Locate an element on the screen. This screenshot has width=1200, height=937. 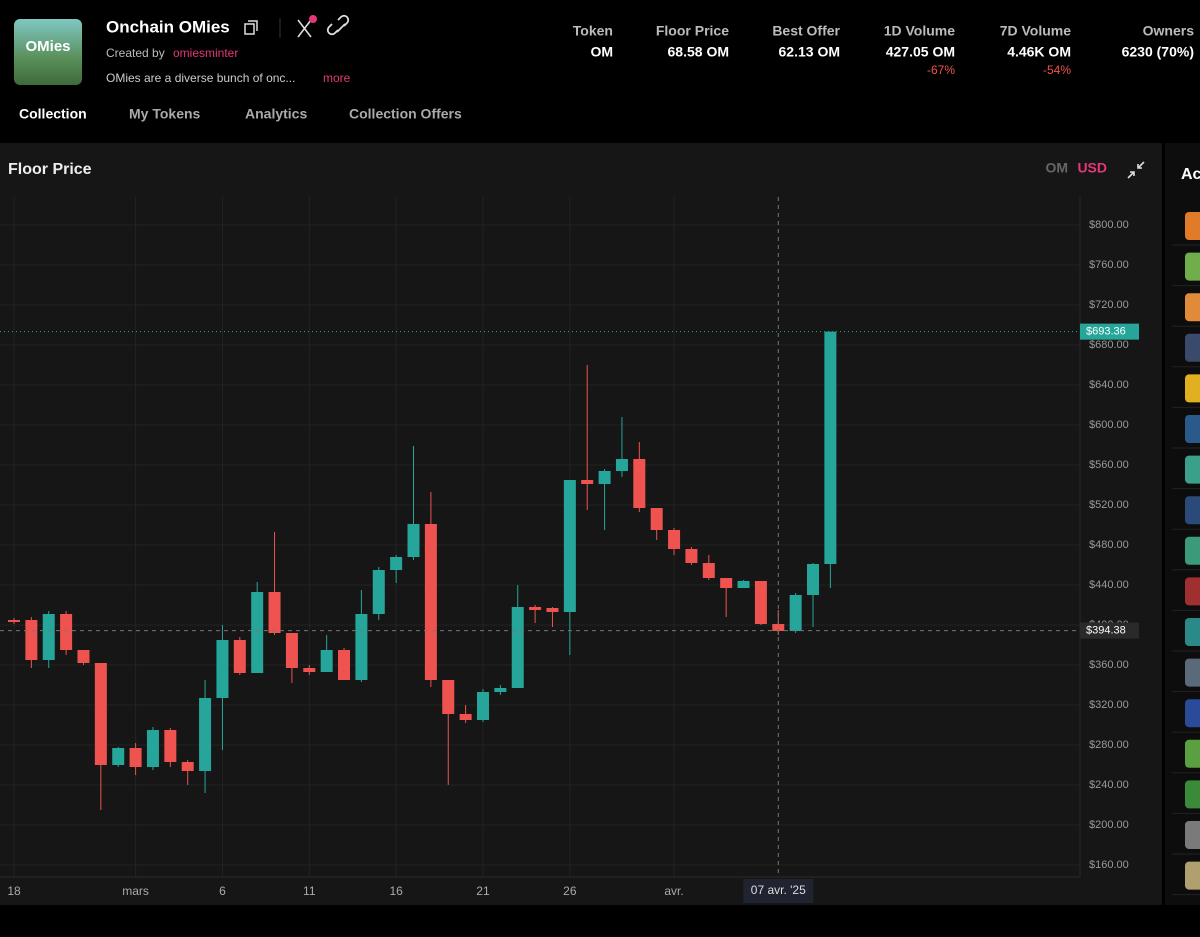
x-tick-label: 11 is located at coordinates (309, 891).